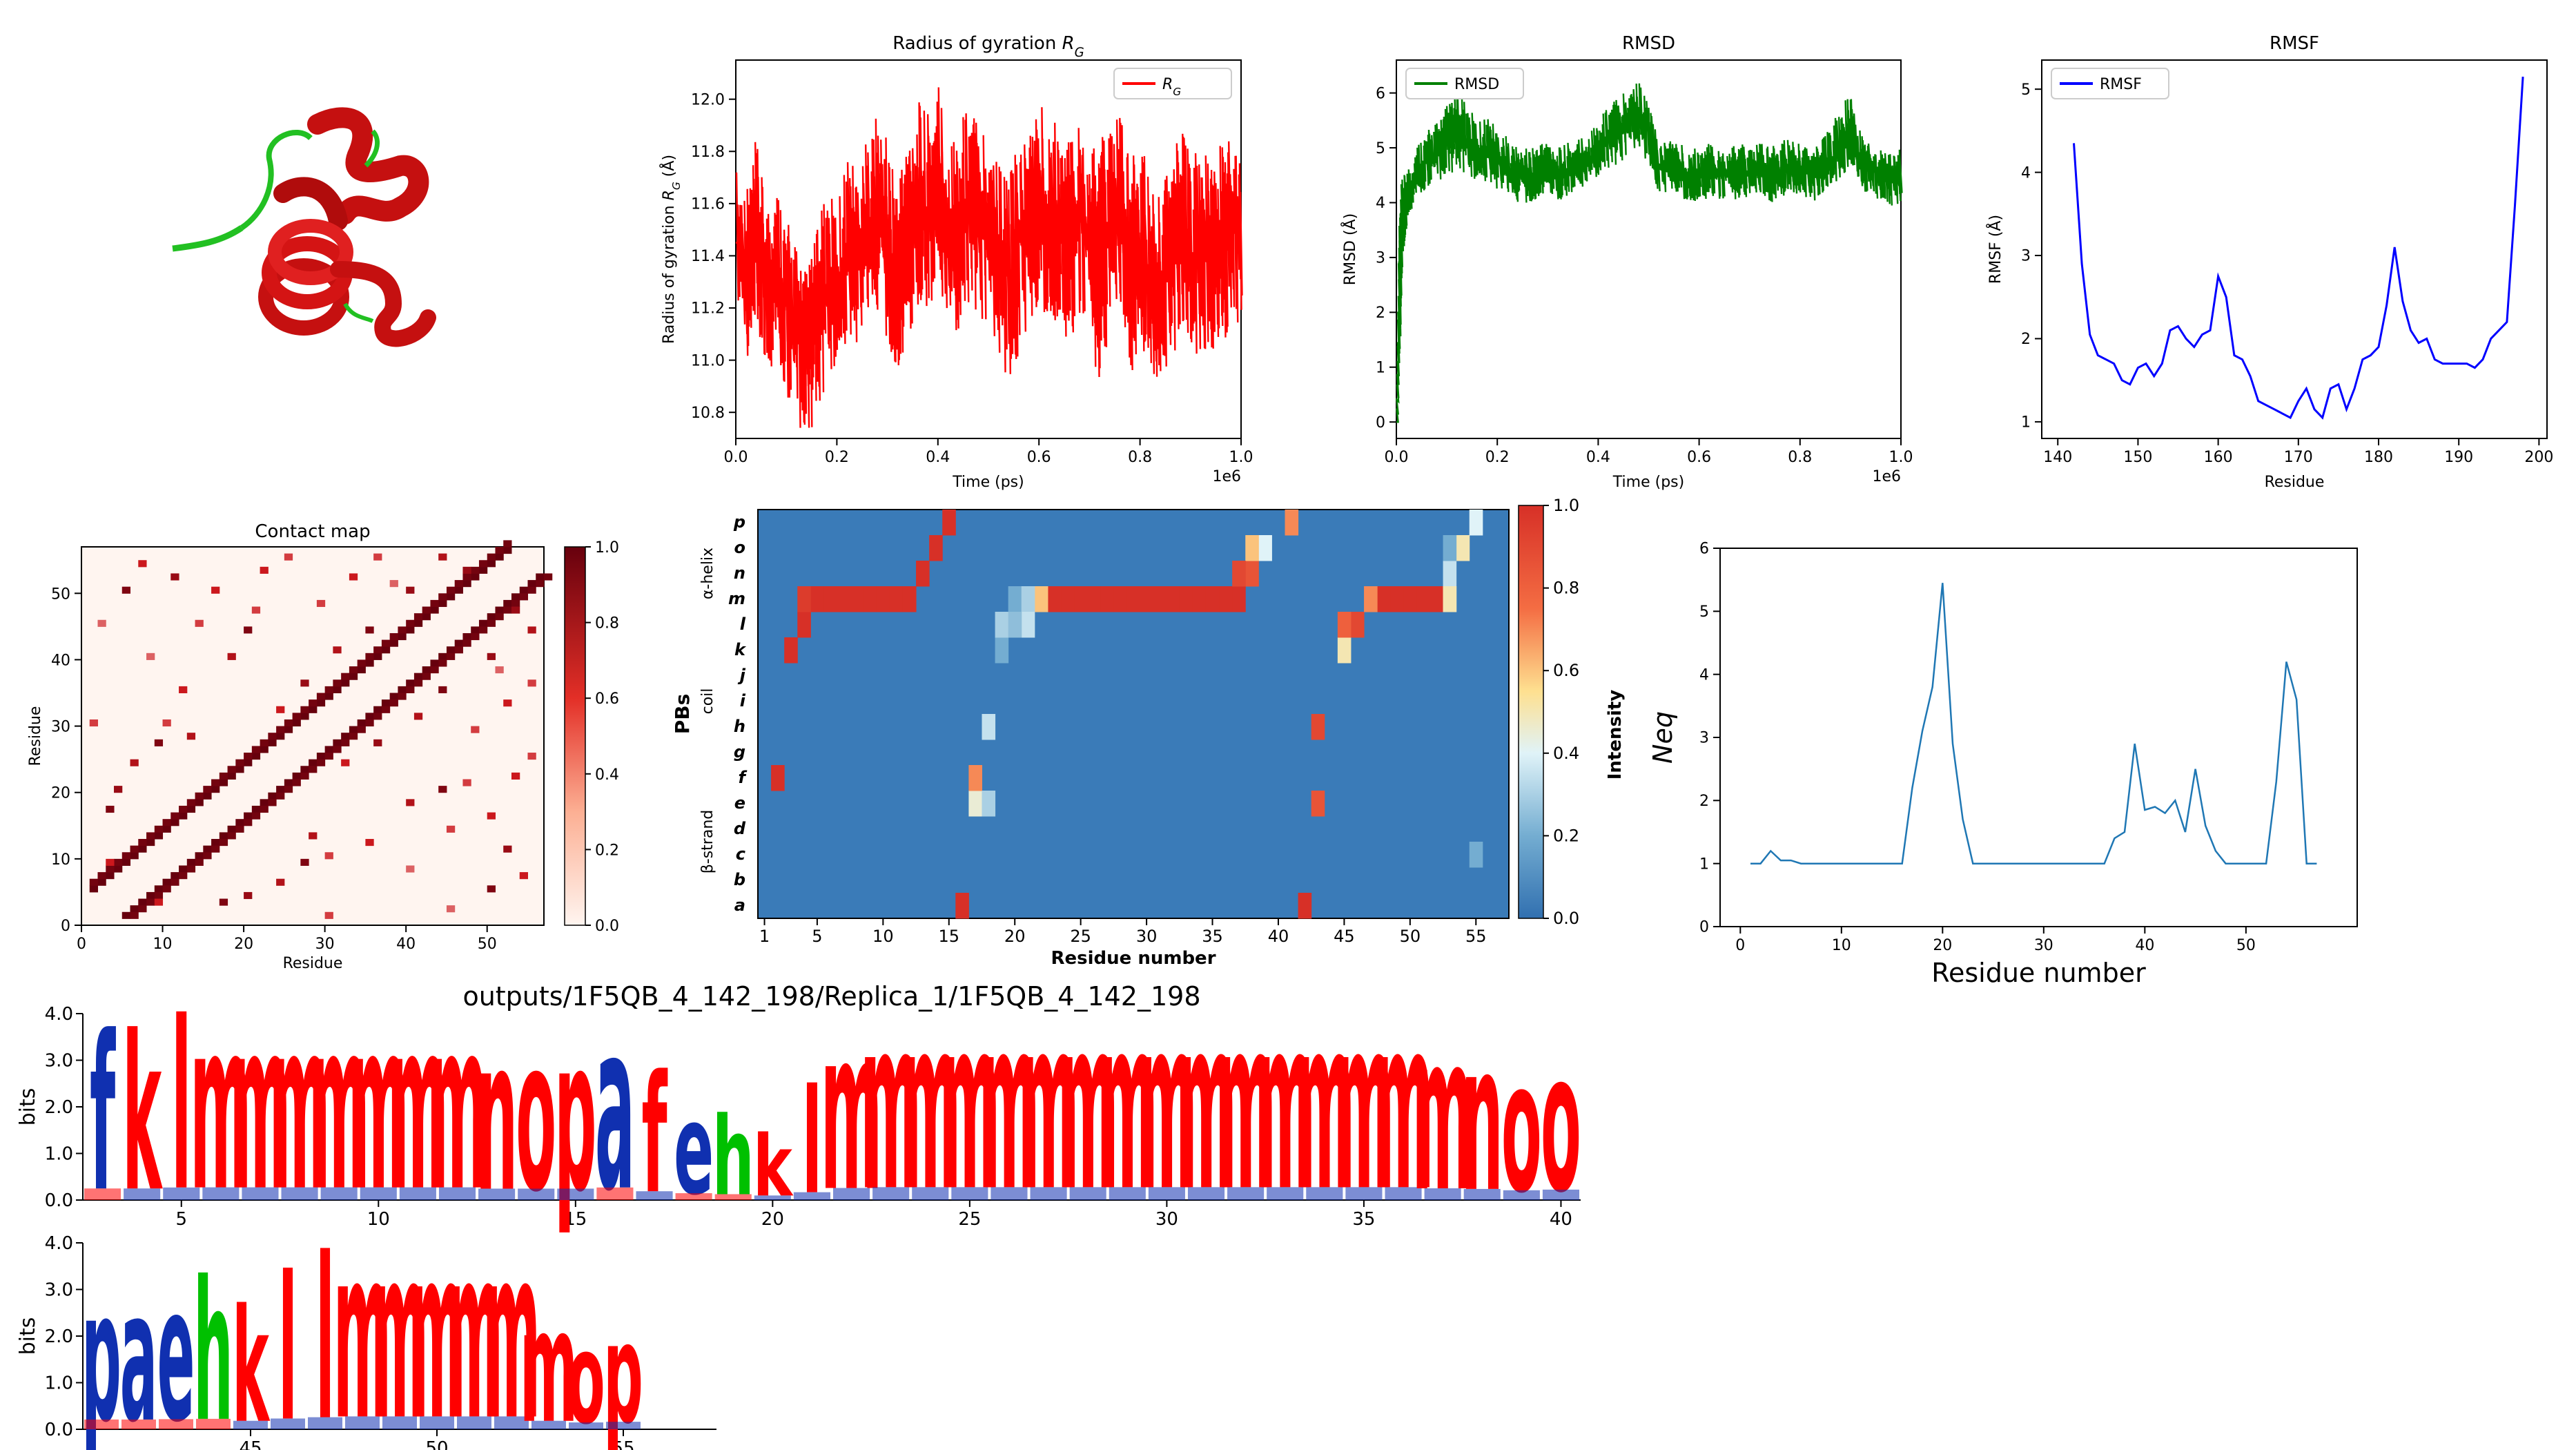 The image size is (2576, 1450). I want to click on x-tick-label: 45, so click(1344, 936).